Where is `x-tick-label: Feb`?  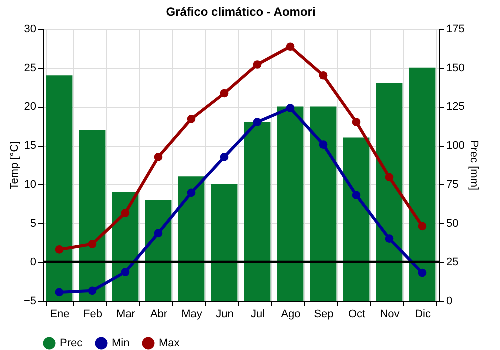 x-tick-label: Feb is located at coordinates (93, 314).